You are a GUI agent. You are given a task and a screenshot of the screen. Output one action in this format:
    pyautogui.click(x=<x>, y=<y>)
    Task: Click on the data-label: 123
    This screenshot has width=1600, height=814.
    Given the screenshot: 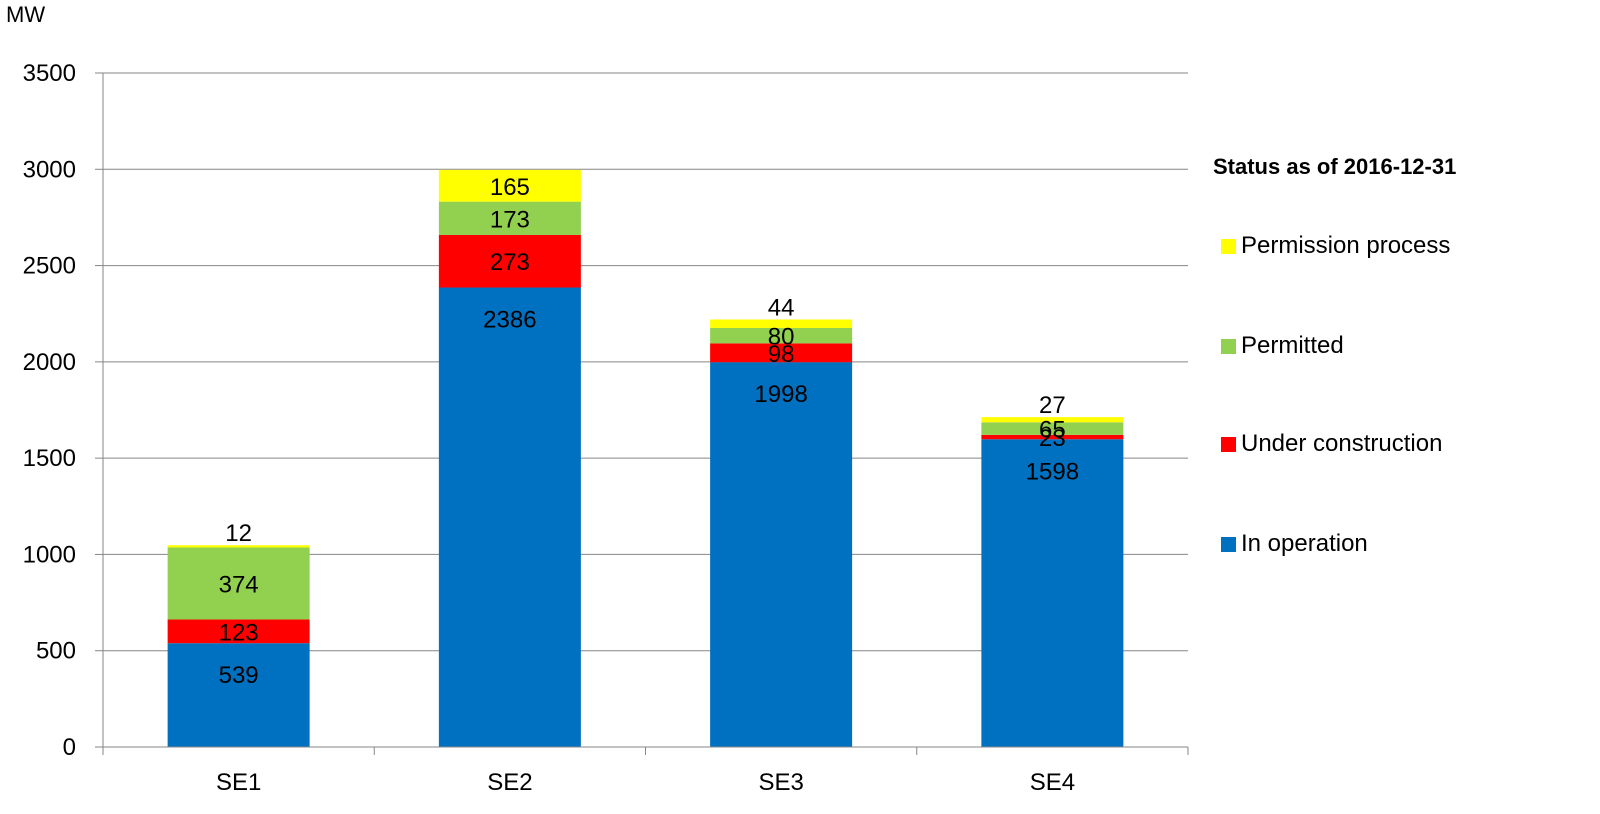 What is the action you would take?
    pyautogui.click(x=239, y=632)
    